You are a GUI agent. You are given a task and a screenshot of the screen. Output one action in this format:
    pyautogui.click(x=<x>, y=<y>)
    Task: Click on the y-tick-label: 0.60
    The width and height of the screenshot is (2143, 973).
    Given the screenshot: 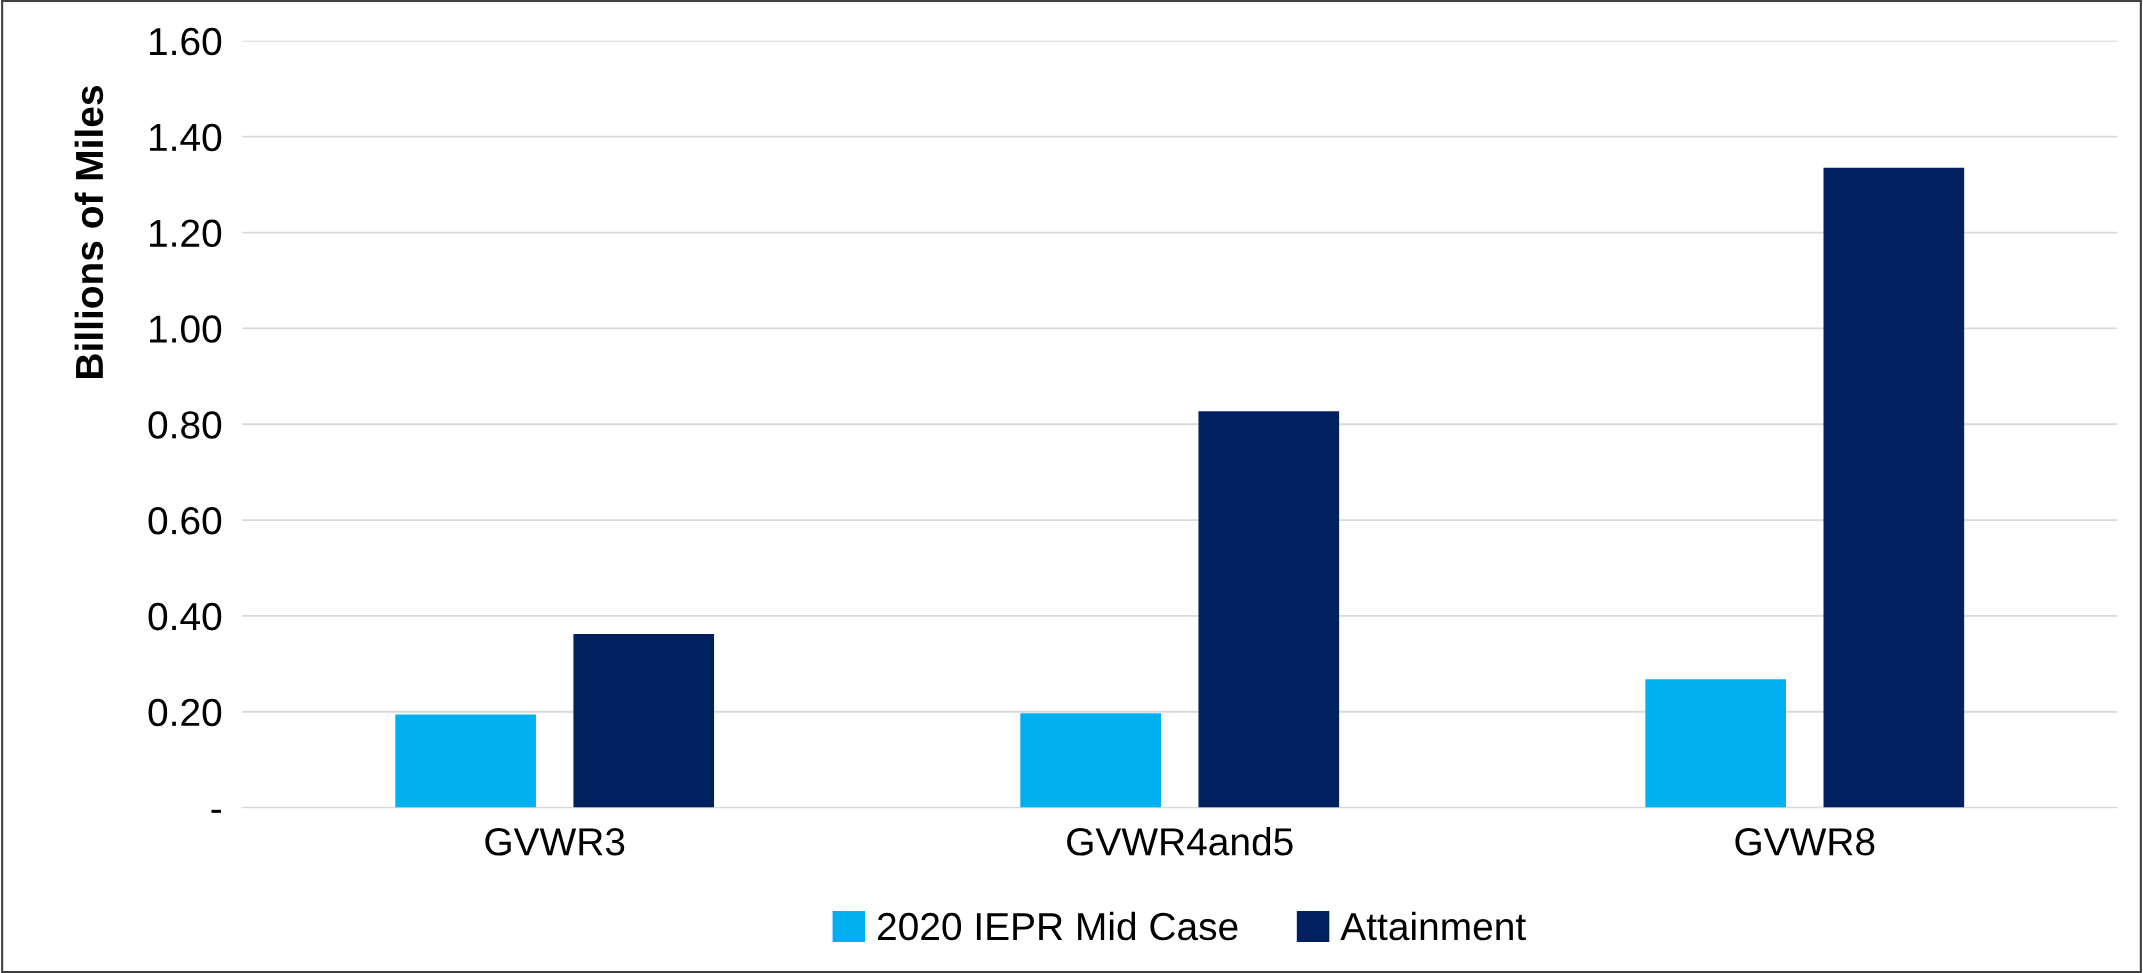 What is the action you would take?
    pyautogui.click(x=185, y=521)
    